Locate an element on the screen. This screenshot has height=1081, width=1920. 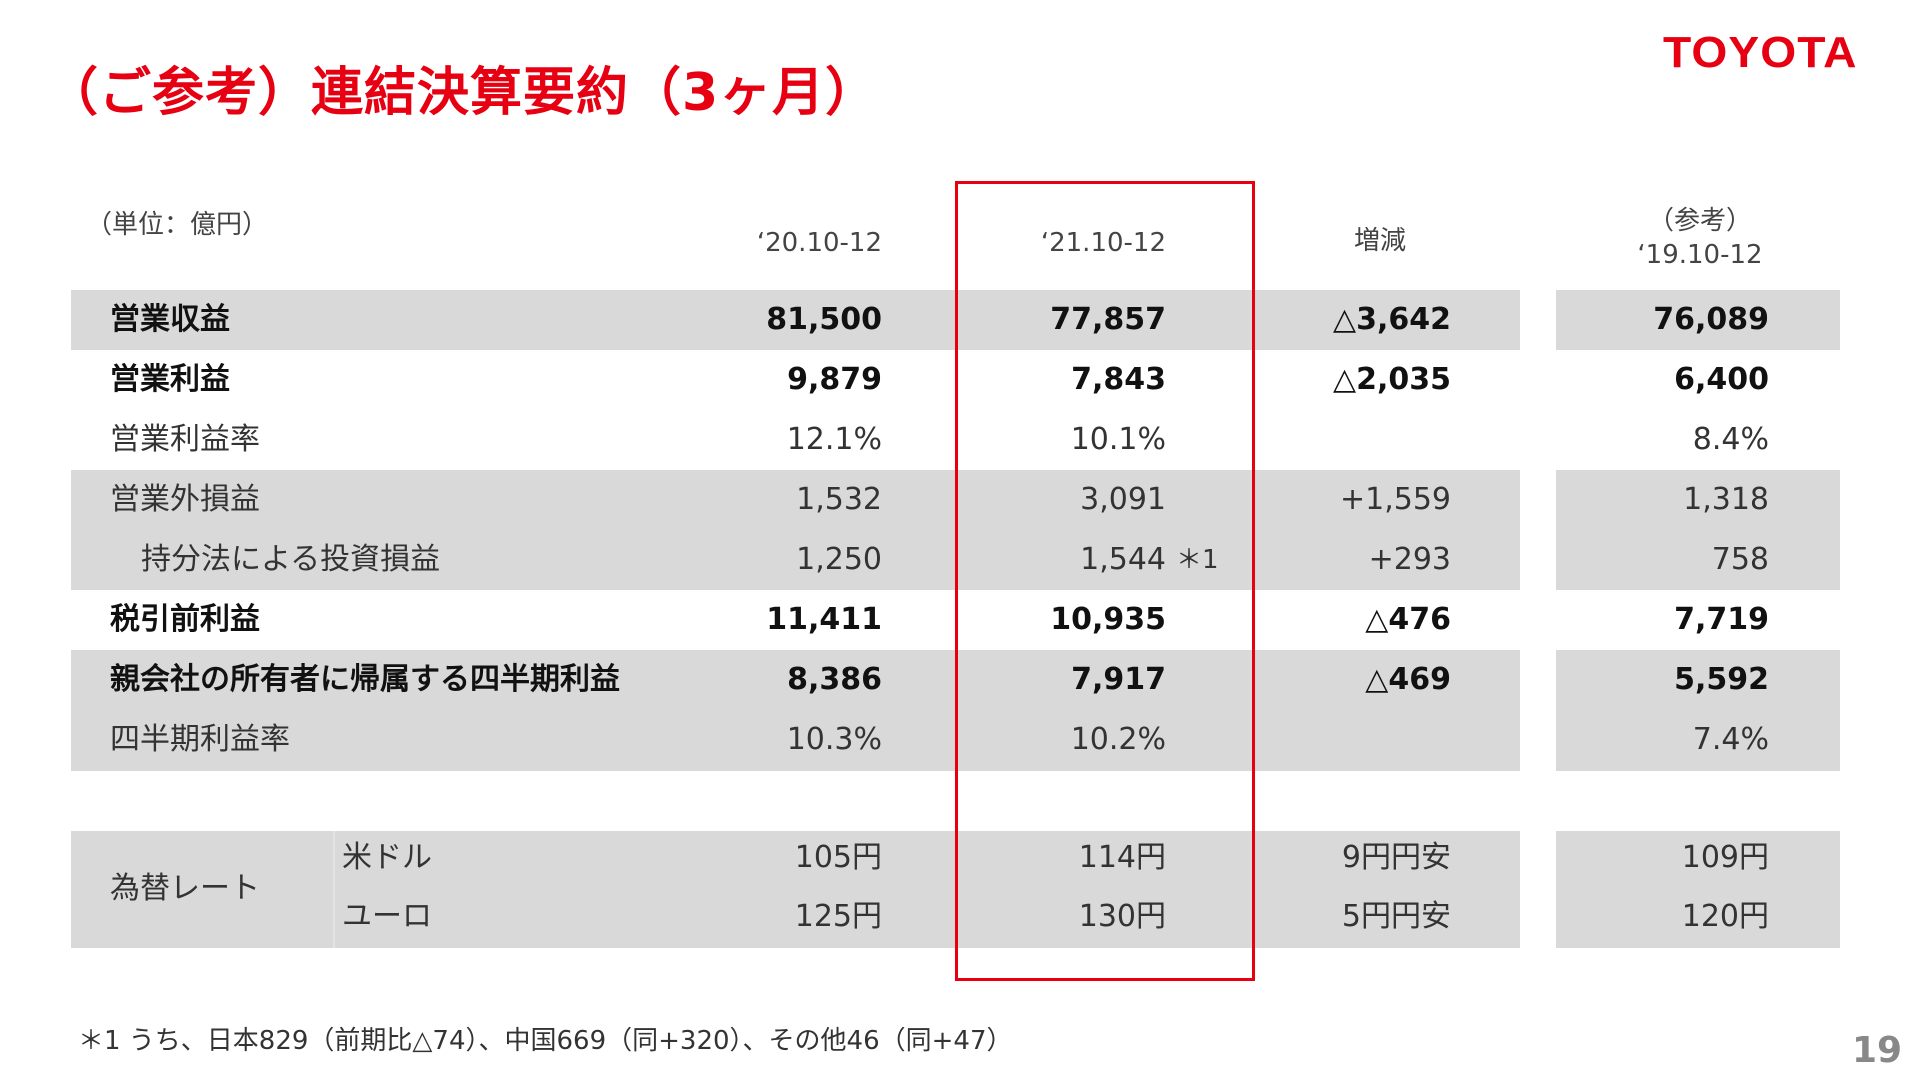
cell-prev: 10.3% is located at coordinates (834, 739).